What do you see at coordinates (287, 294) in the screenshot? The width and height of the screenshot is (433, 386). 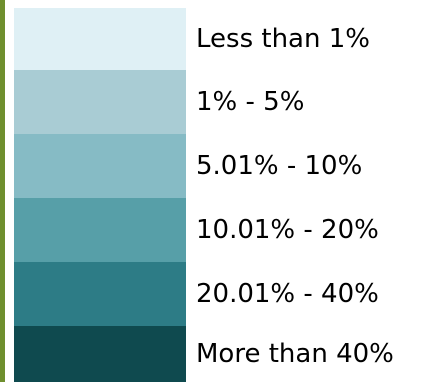 I see `legend-label-20-01-to-40-percent: 20.01% - 40%` at bounding box center [287, 294].